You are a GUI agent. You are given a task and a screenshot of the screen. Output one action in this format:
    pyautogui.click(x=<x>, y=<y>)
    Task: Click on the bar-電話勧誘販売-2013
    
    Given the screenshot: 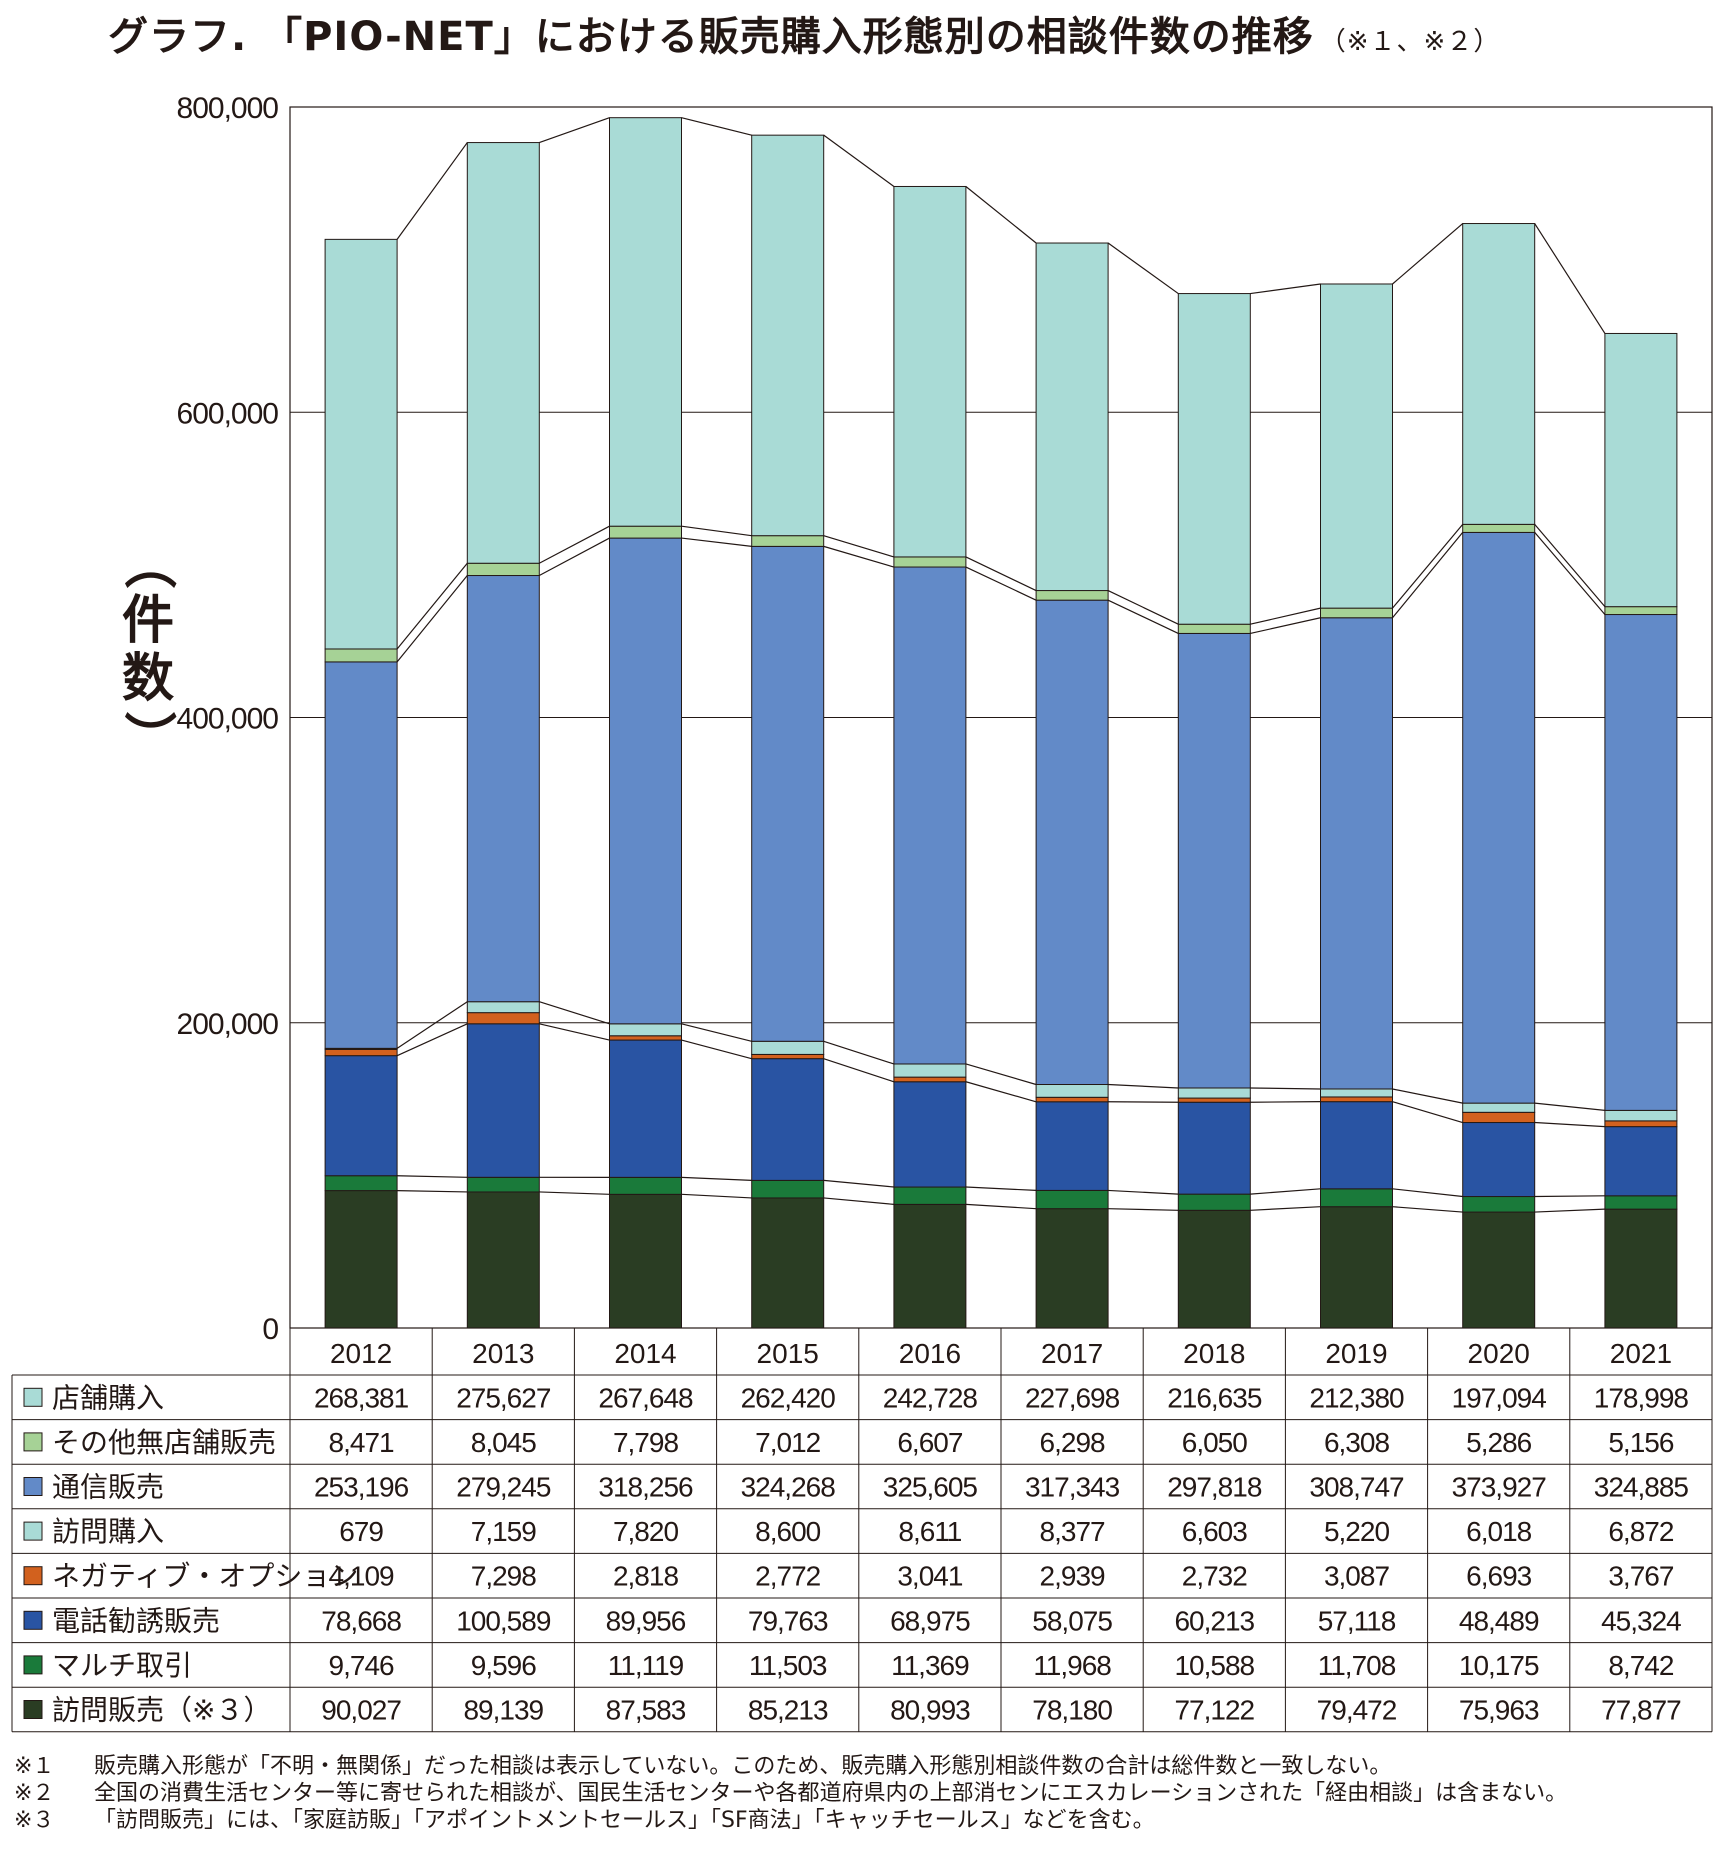 What is the action you would take?
    pyautogui.click(x=503, y=1100)
    